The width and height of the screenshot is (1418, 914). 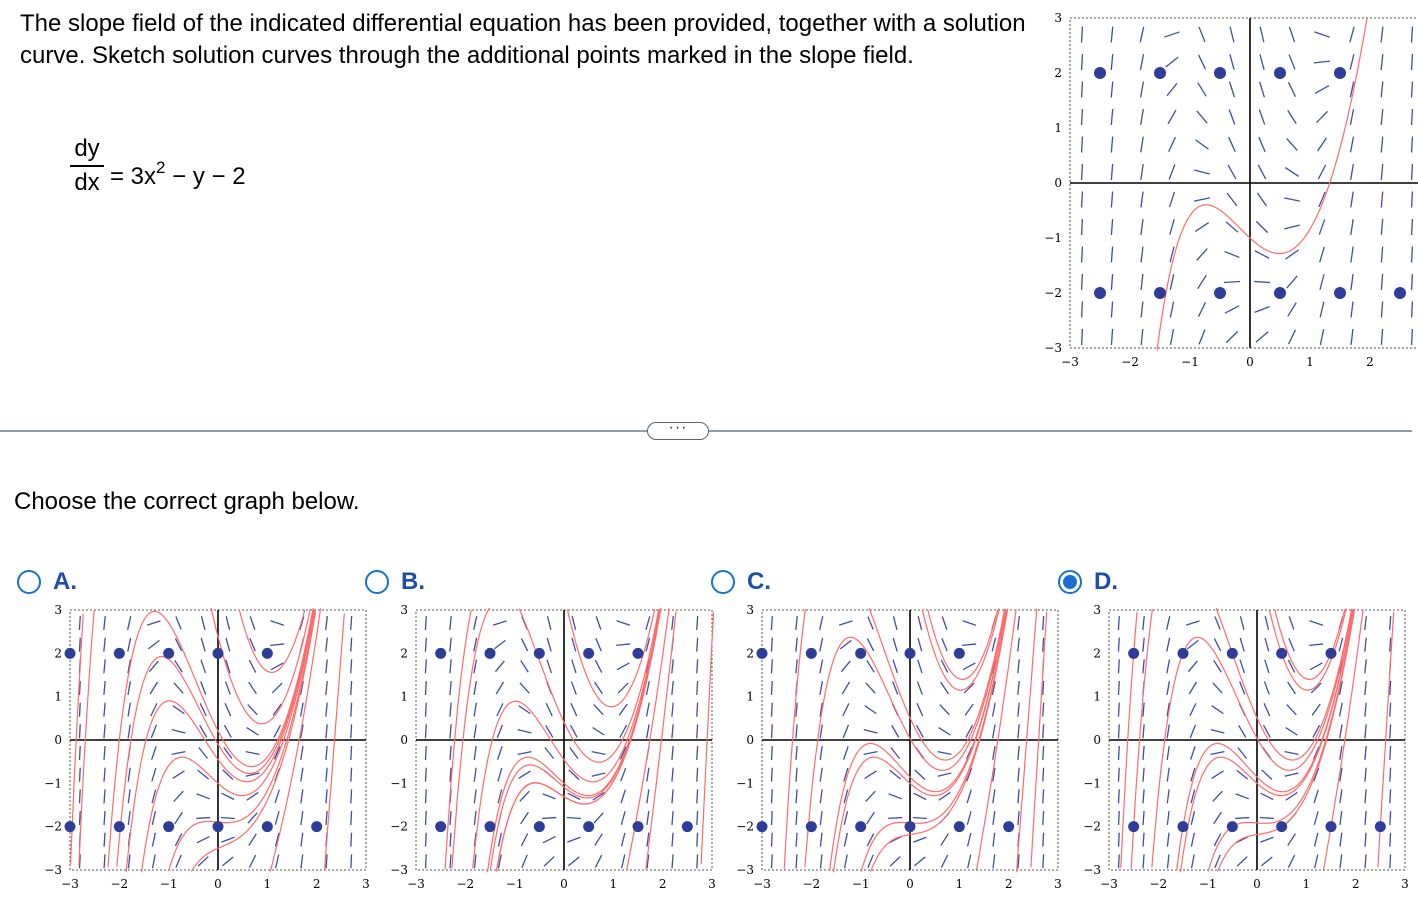 I want to click on radio-button-c, so click(x=723, y=582).